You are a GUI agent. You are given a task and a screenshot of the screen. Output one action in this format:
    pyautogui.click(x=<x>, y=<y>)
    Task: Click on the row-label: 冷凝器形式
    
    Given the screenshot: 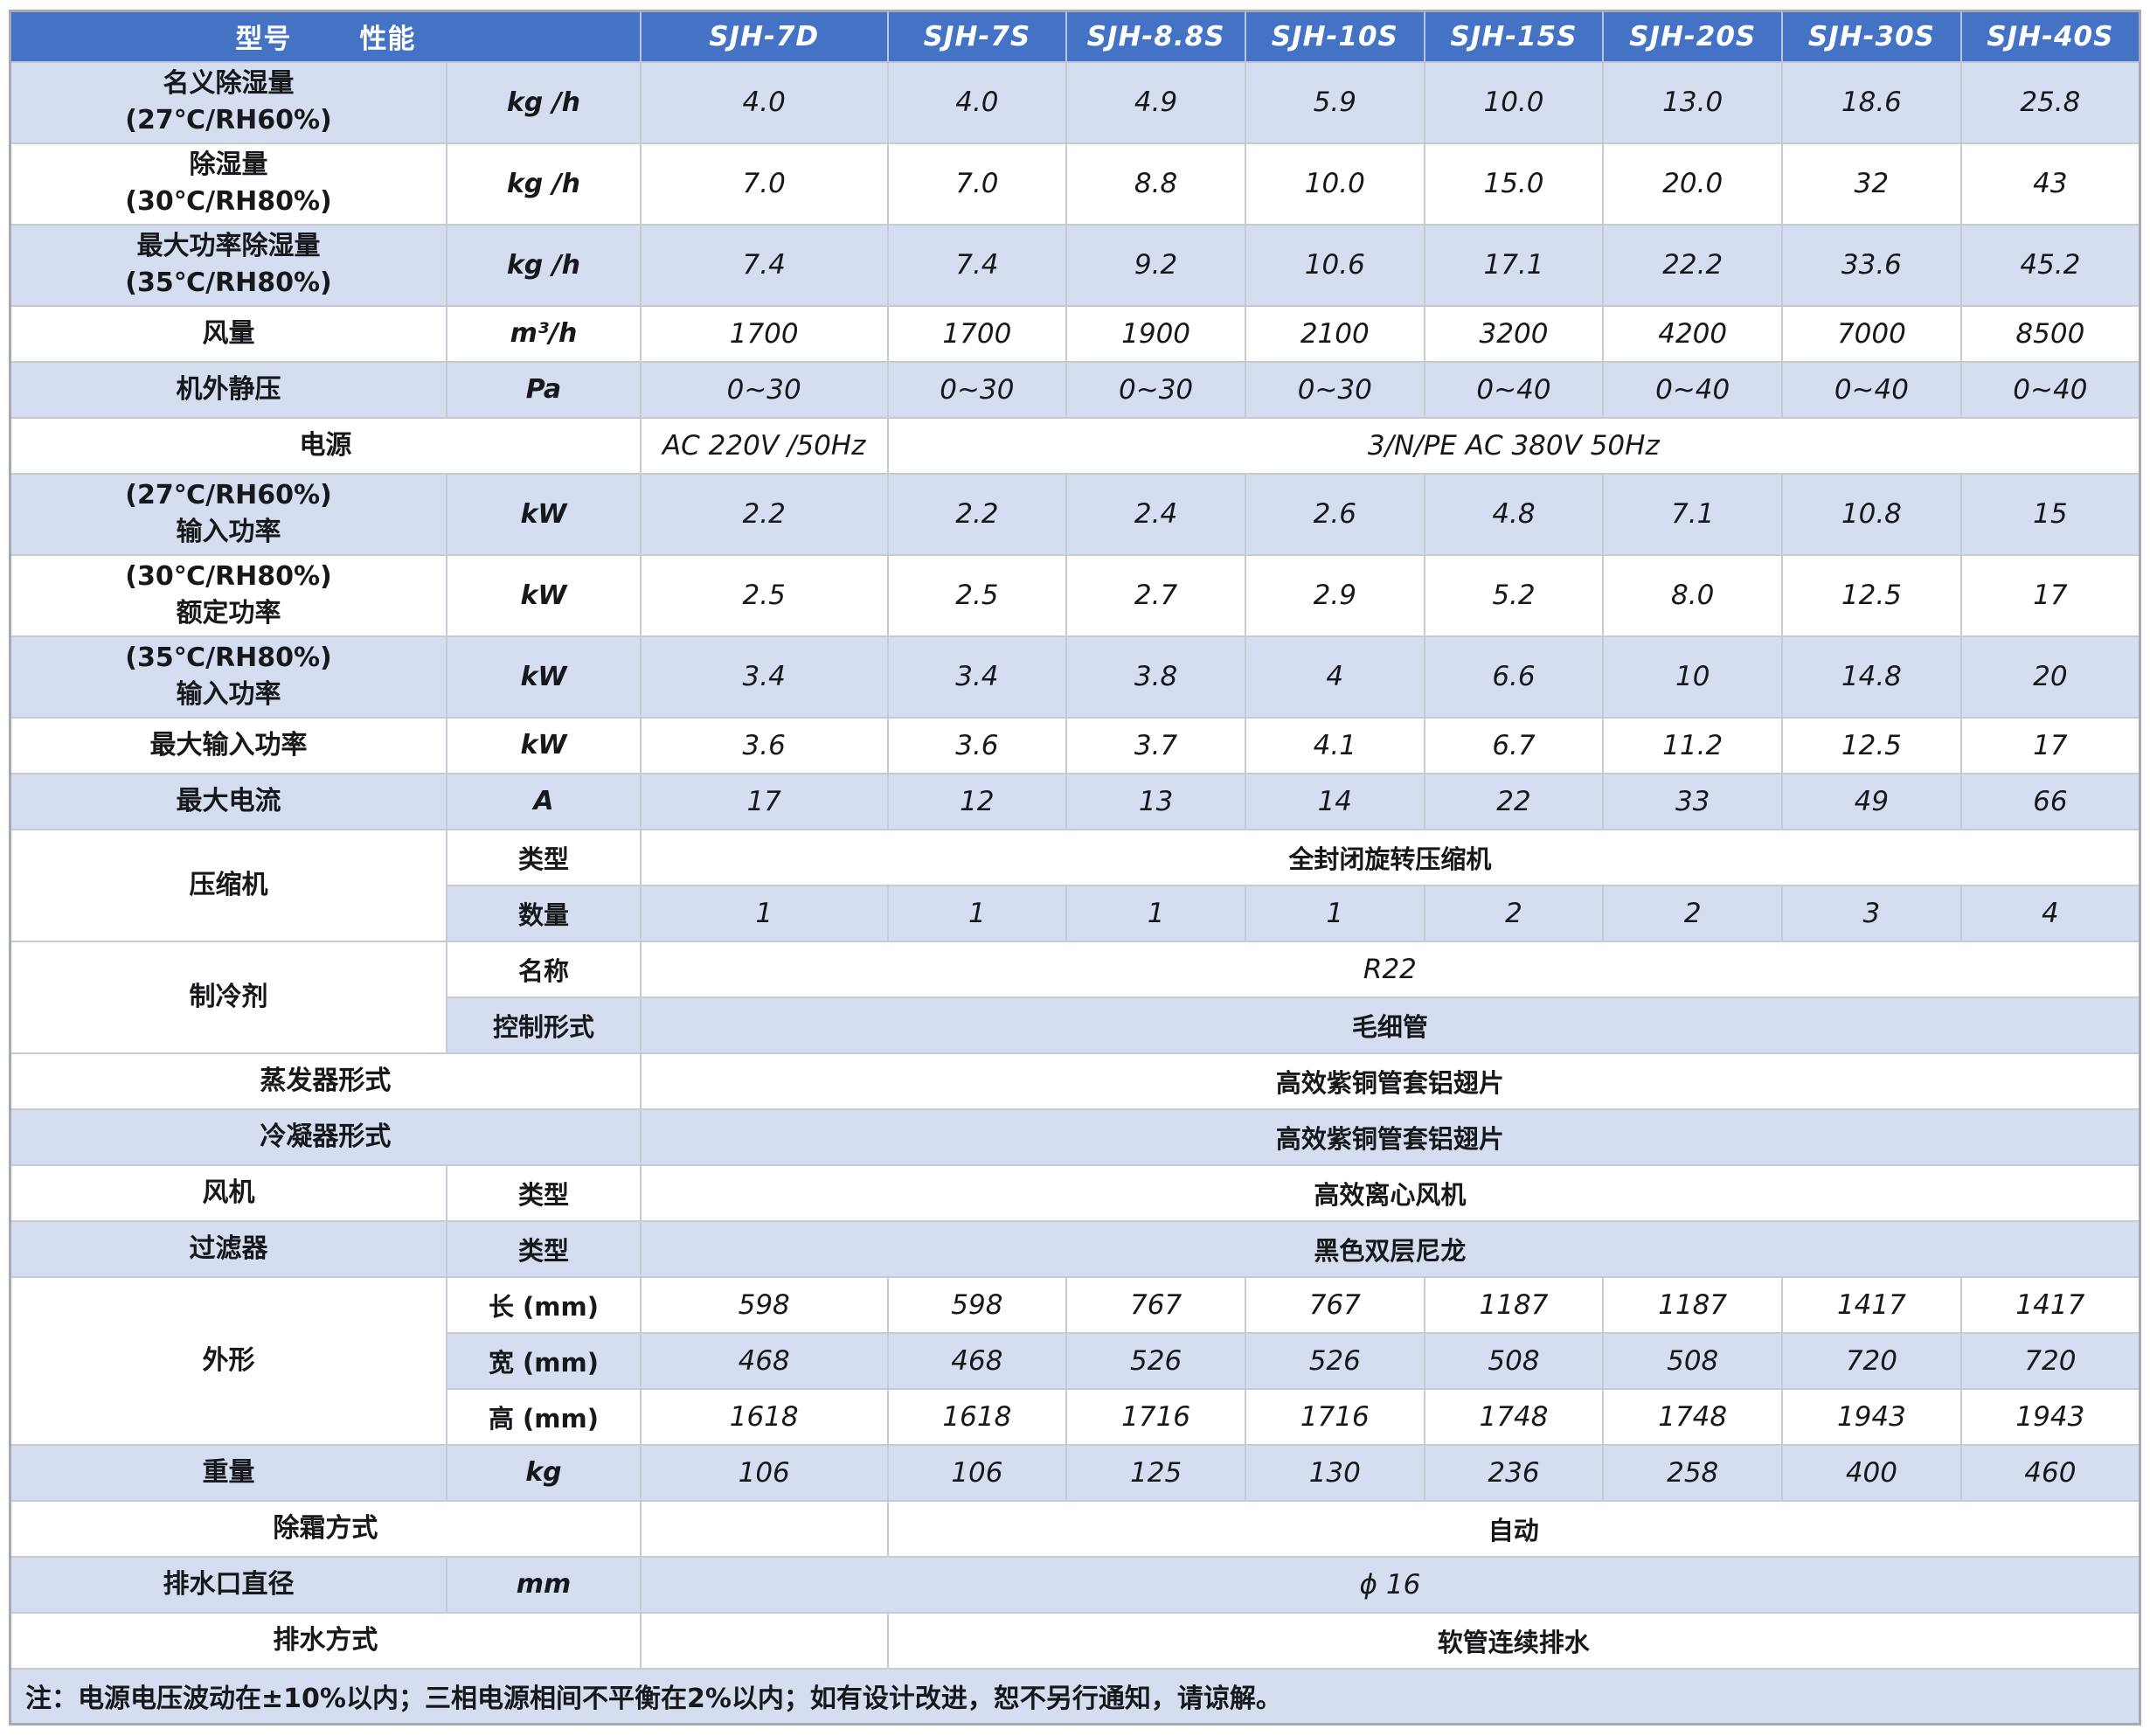 What is the action you would take?
    pyautogui.click(x=325, y=1137)
    